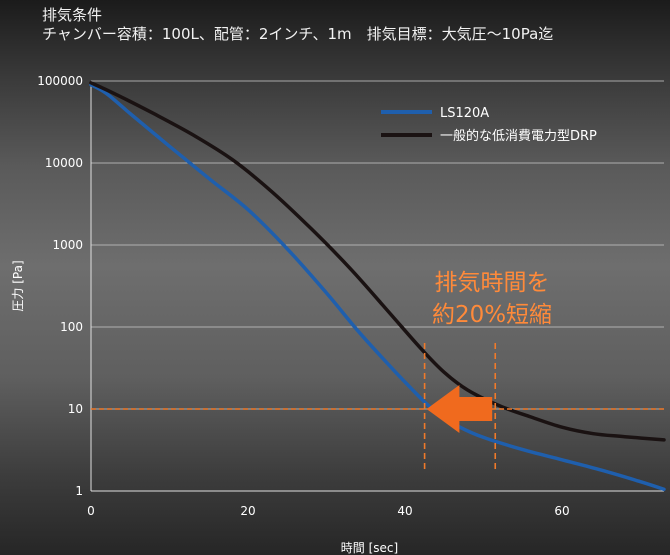 This screenshot has height=555, width=670. Describe the element at coordinates (60, 286) in the screenshot. I see `y-tick-labels: 100000 10000 1000 100 10 1` at that location.